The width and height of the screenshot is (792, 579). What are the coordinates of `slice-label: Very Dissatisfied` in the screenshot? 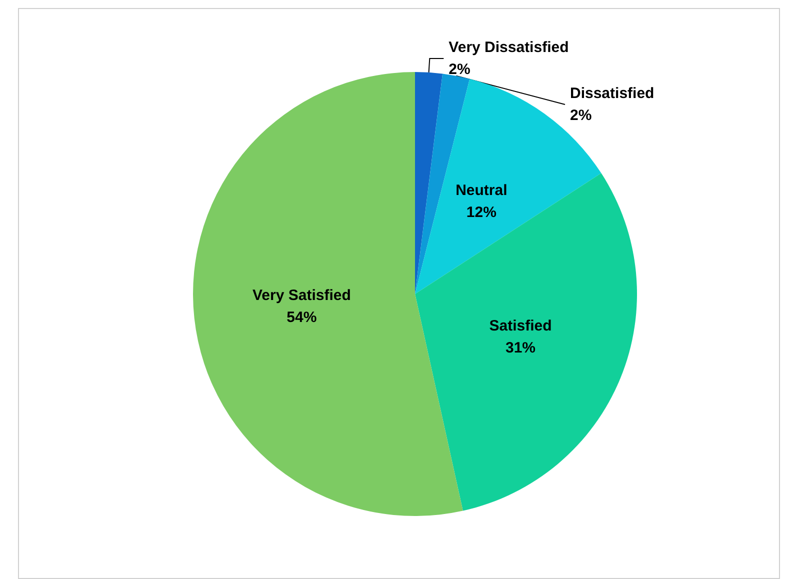 It's located at (508, 47).